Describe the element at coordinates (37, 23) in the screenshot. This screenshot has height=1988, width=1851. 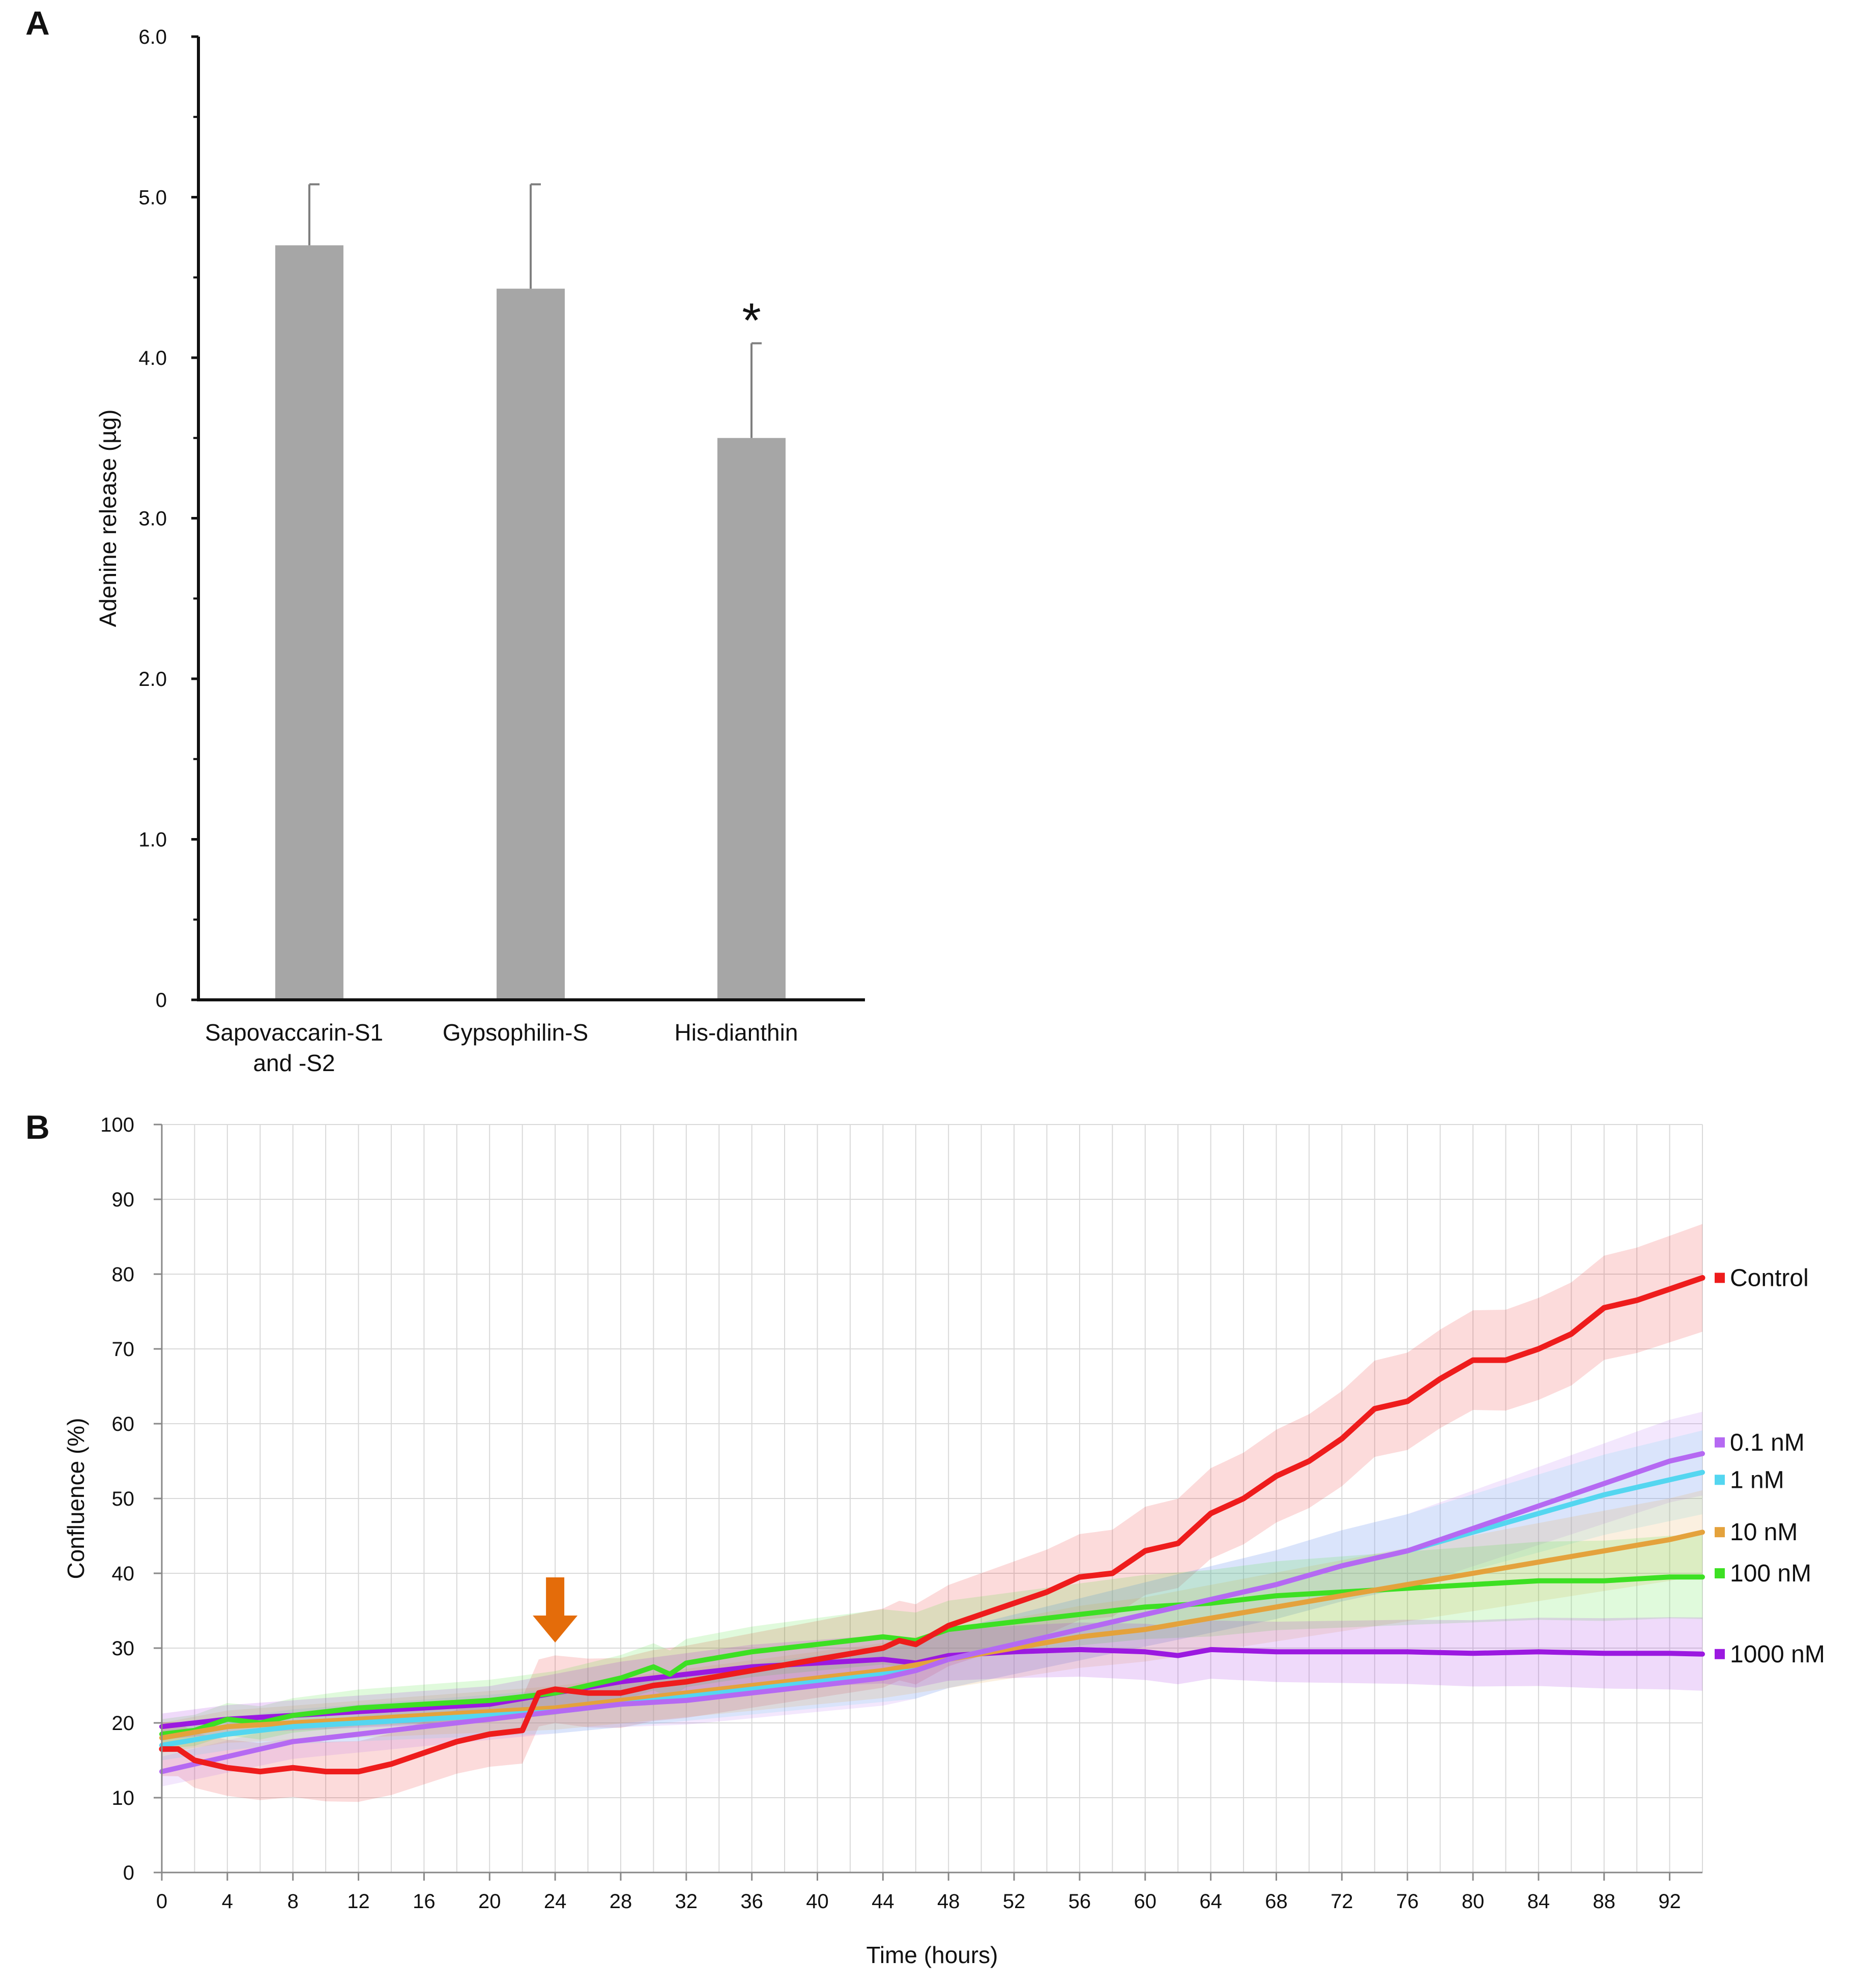
I see `panel-a-label: A` at that location.